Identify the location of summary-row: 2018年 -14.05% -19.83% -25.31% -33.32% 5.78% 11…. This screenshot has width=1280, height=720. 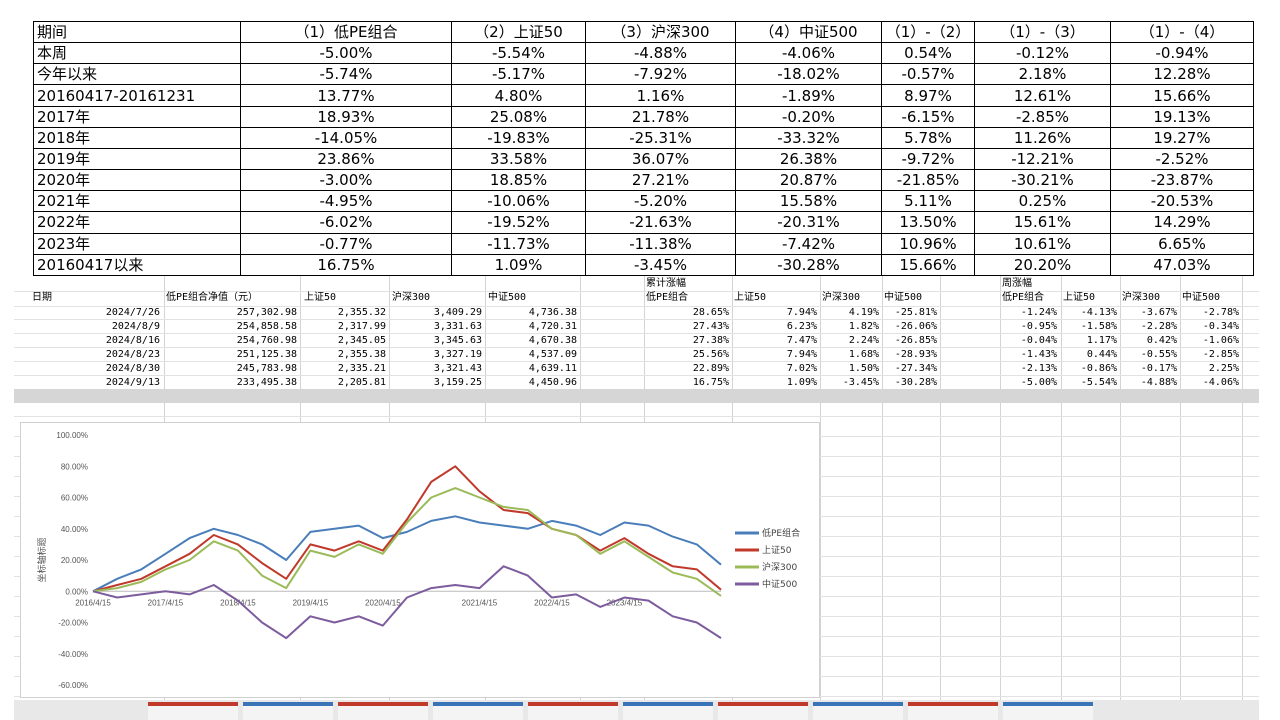
(643, 137).